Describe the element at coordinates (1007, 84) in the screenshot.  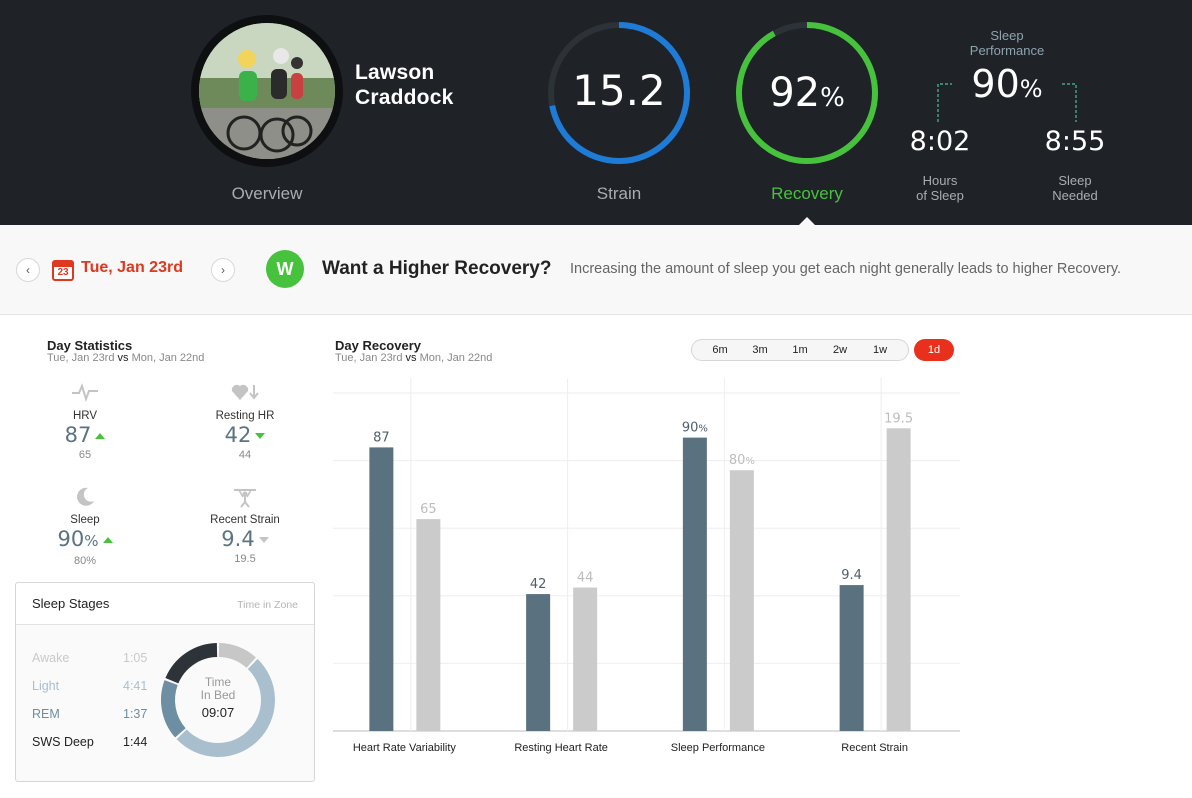
I see `sleep-performance-value: 90%` at that location.